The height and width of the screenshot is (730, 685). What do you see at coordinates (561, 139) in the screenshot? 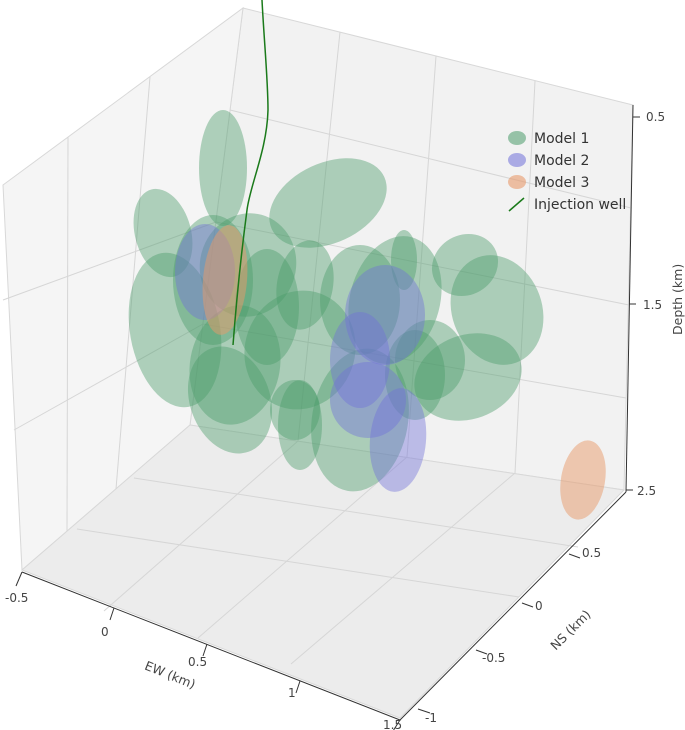
I see `legend-label: Model 1` at bounding box center [561, 139].